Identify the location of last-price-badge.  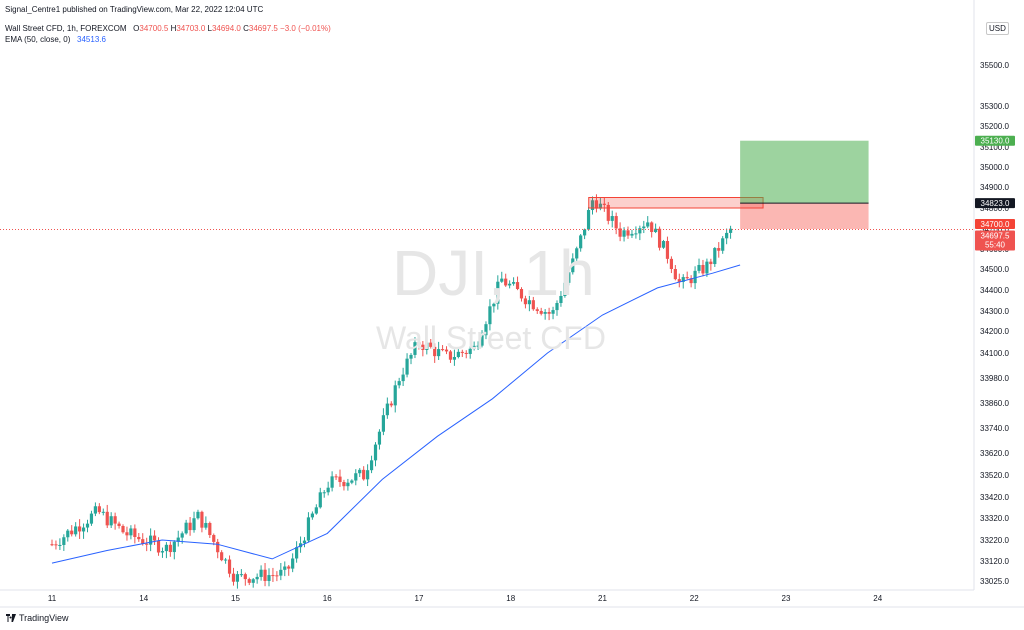
(995, 240).